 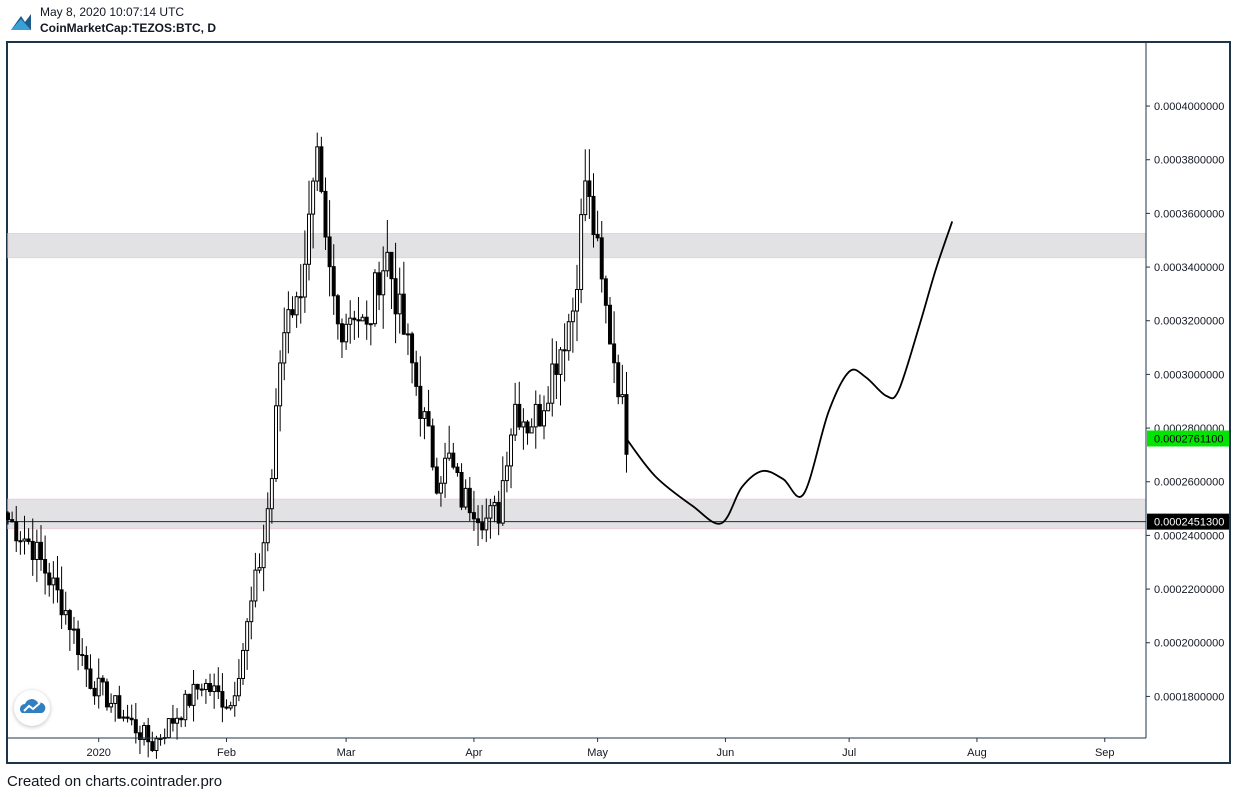 I want to click on tradingview-badge, so click(x=32, y=708).